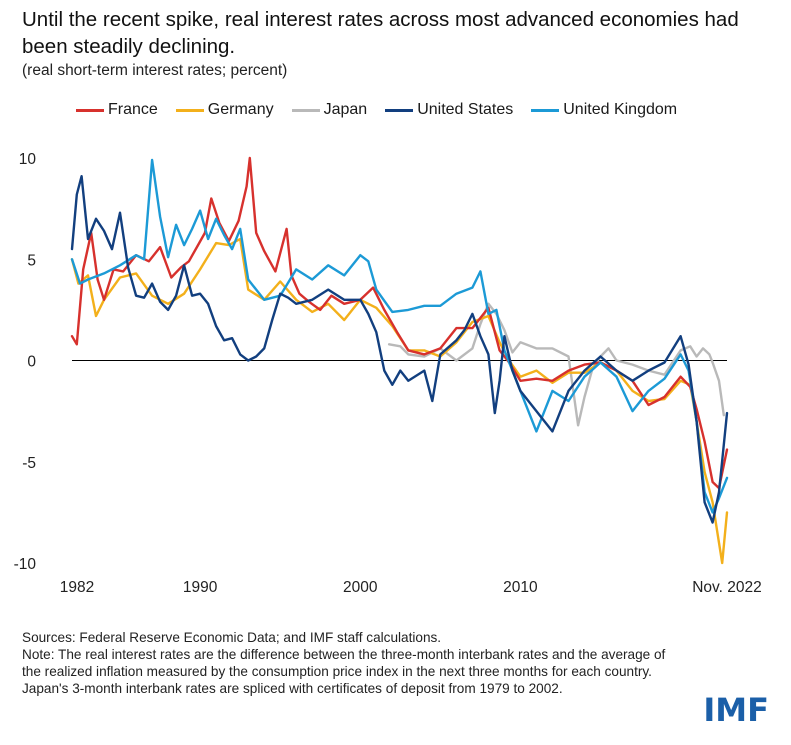  Describe the element at coordinates (240, 109) in the screenshot. I see `legend-label-germany: Germany` at that location.